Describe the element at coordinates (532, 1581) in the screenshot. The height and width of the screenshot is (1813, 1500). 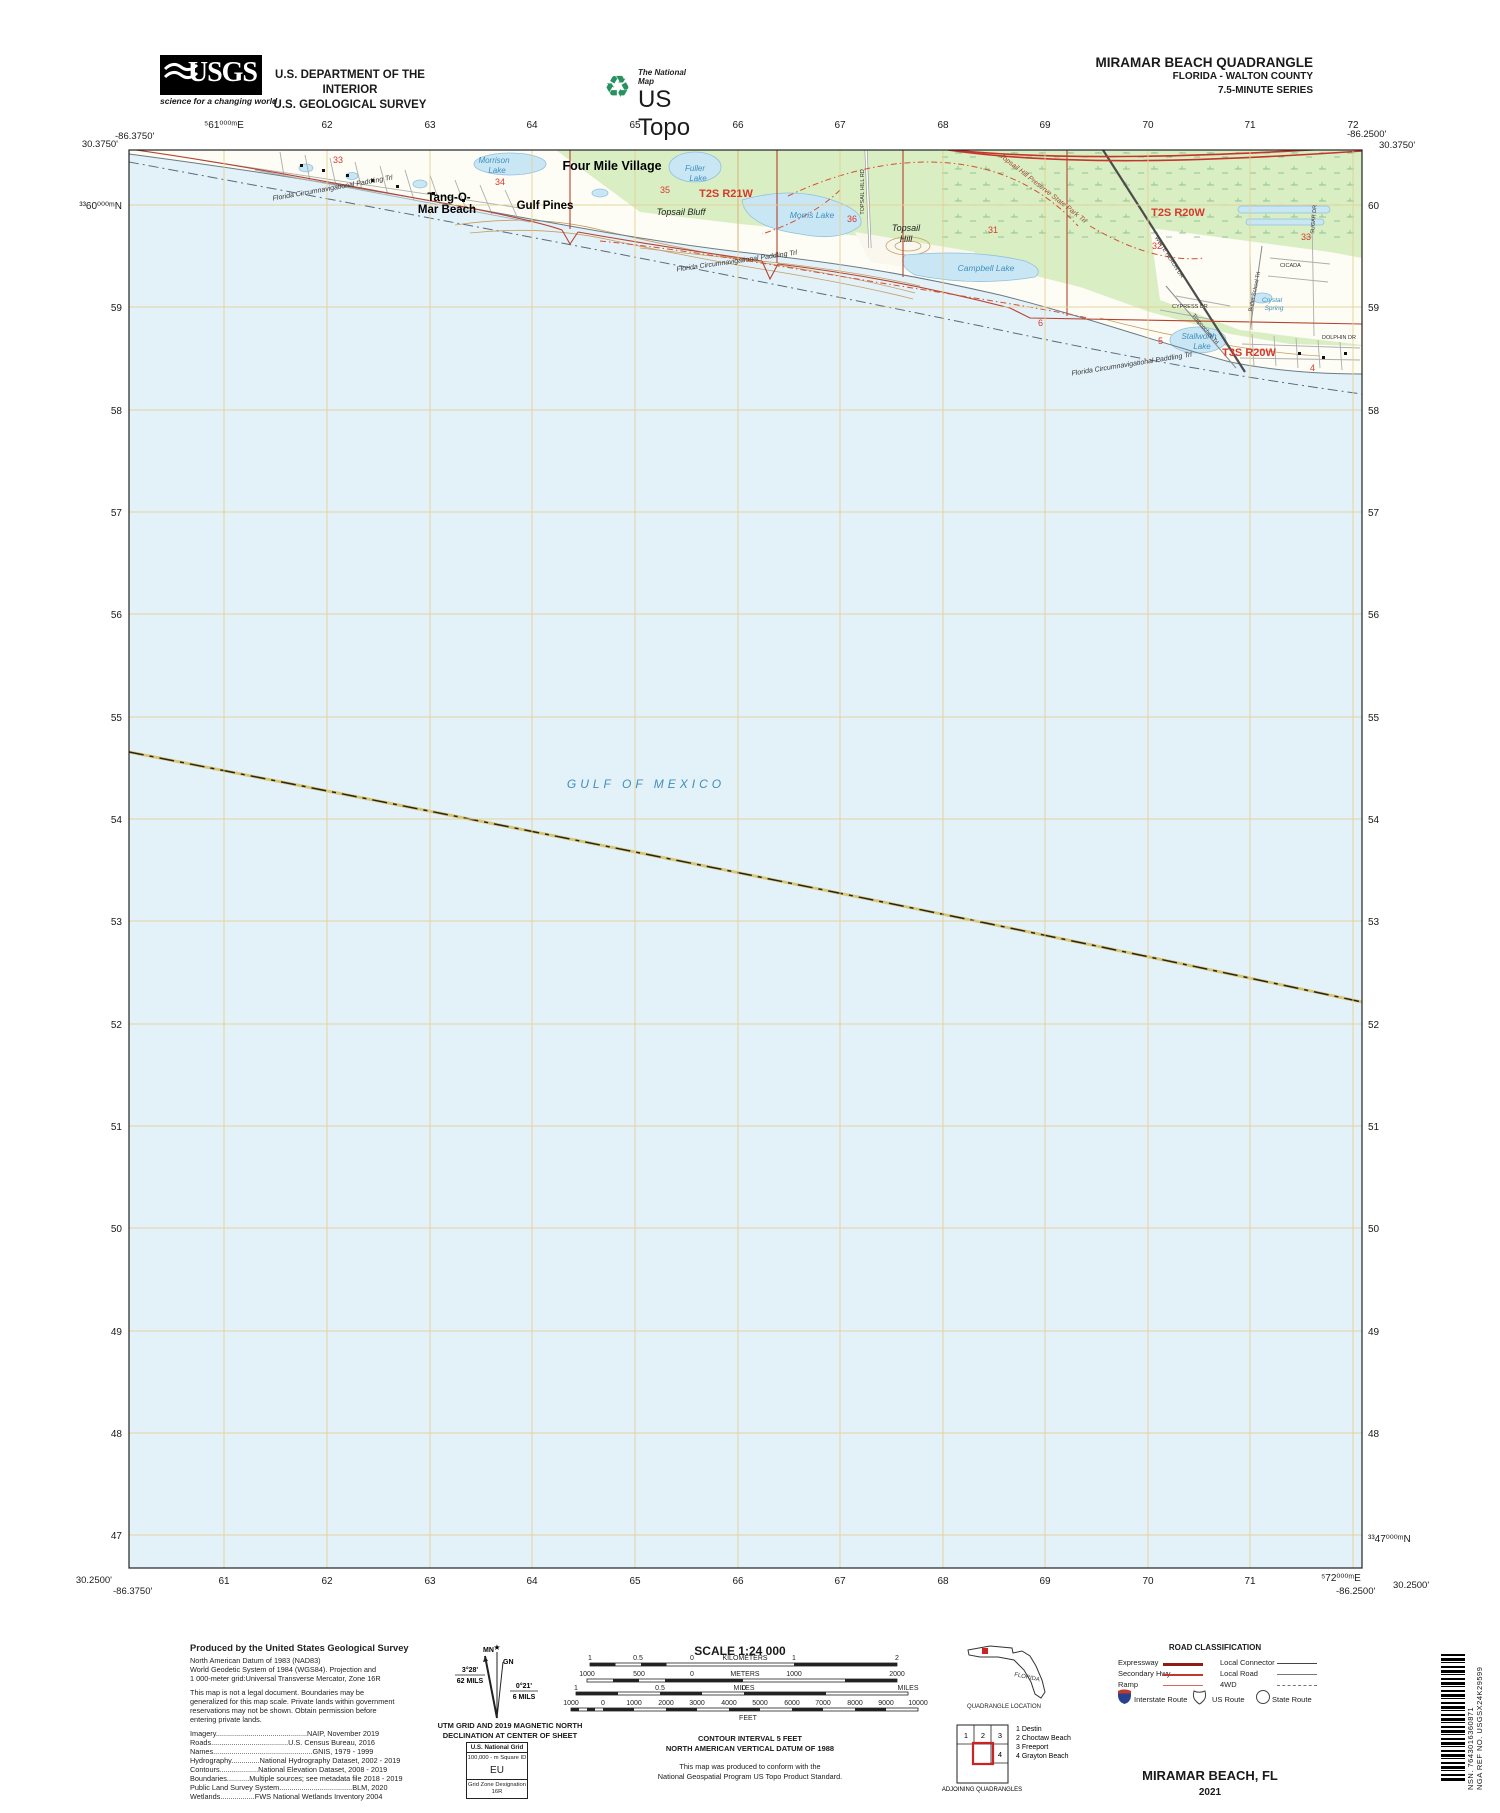
I see `grid-bot-64: 64` at that location.